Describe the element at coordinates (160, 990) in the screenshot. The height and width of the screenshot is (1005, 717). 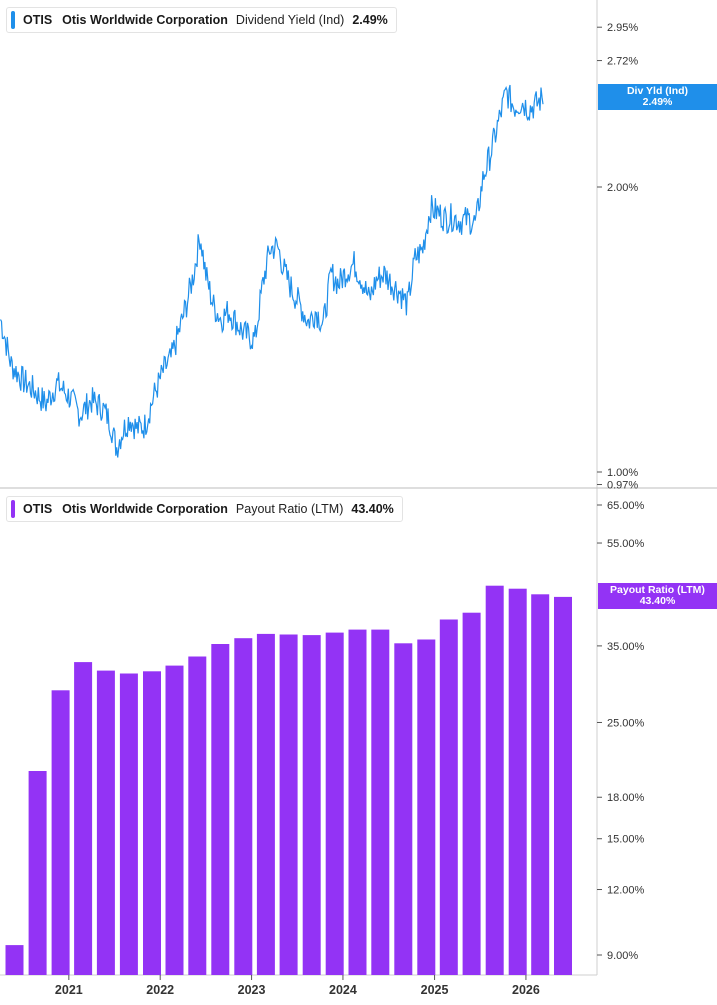
I see `x-tick-label: 2022` at that location.